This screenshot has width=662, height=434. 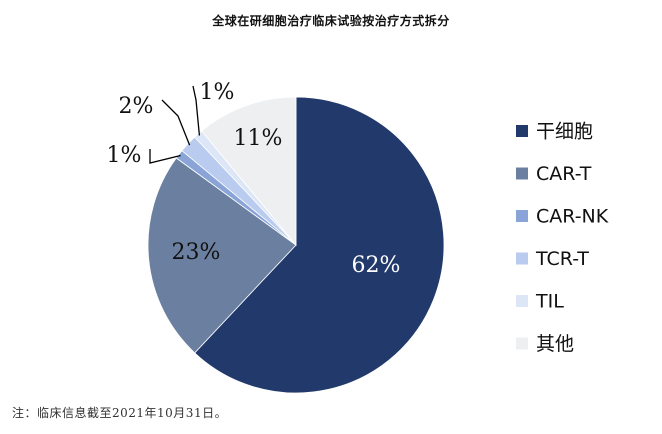 What do you see at coordinates (522, 173) in the screenshot?
I see `legend-swatch-car-t` at bounding box center [522, 173].